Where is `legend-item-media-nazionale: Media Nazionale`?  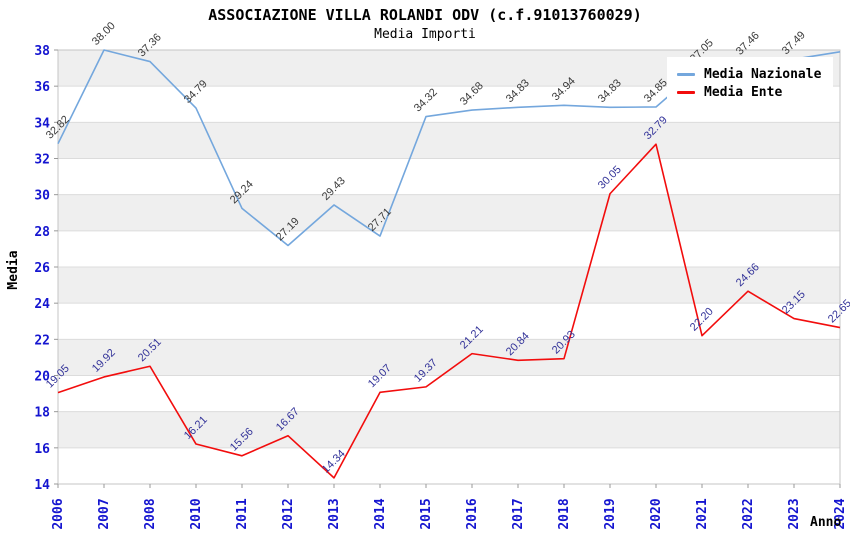
legend-item-media-nazionale: Media Nazionale is located at coordinates (752, 74).